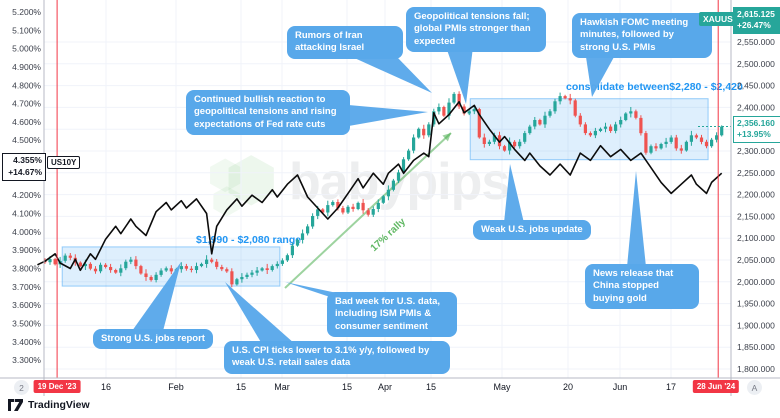 The width and height of the screenshot is (780, 418). I want to click on svg-text: 3.500%, so click(26, 323).